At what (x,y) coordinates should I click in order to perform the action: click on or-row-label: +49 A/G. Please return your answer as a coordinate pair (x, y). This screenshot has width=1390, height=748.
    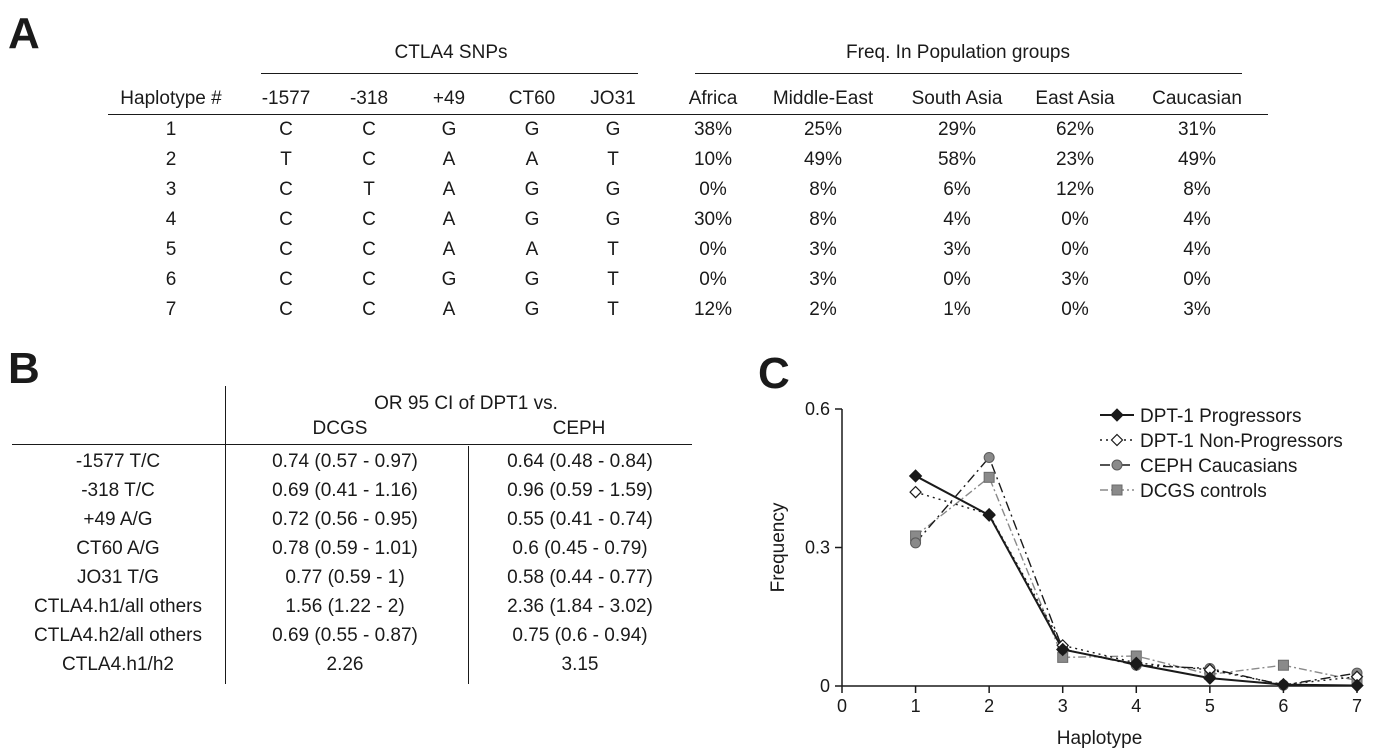
    Looking at the image, I should click on (118, 519).